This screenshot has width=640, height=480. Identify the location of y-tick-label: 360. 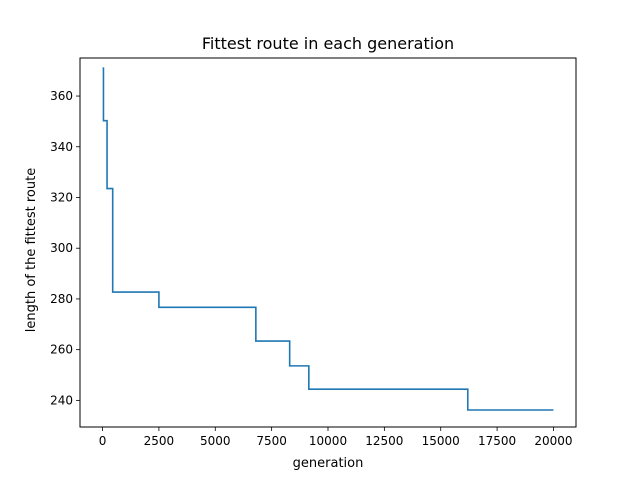
(61, 96).